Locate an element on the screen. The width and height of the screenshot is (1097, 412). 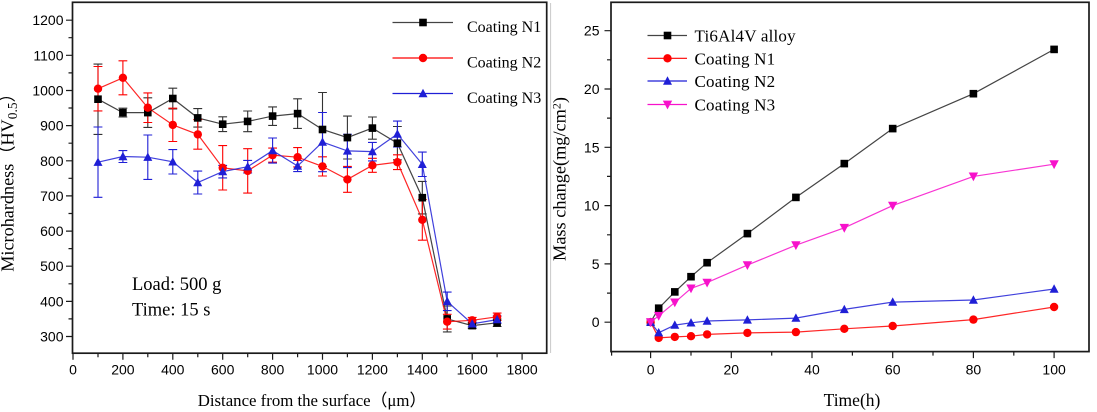
svg-text: 80 is located at coordinates (974, 370).